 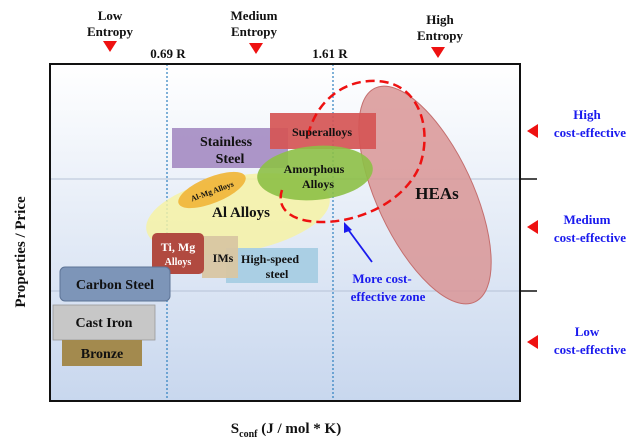 I want to click on ti-mg-alloys-box, so click(x=178, y=253).